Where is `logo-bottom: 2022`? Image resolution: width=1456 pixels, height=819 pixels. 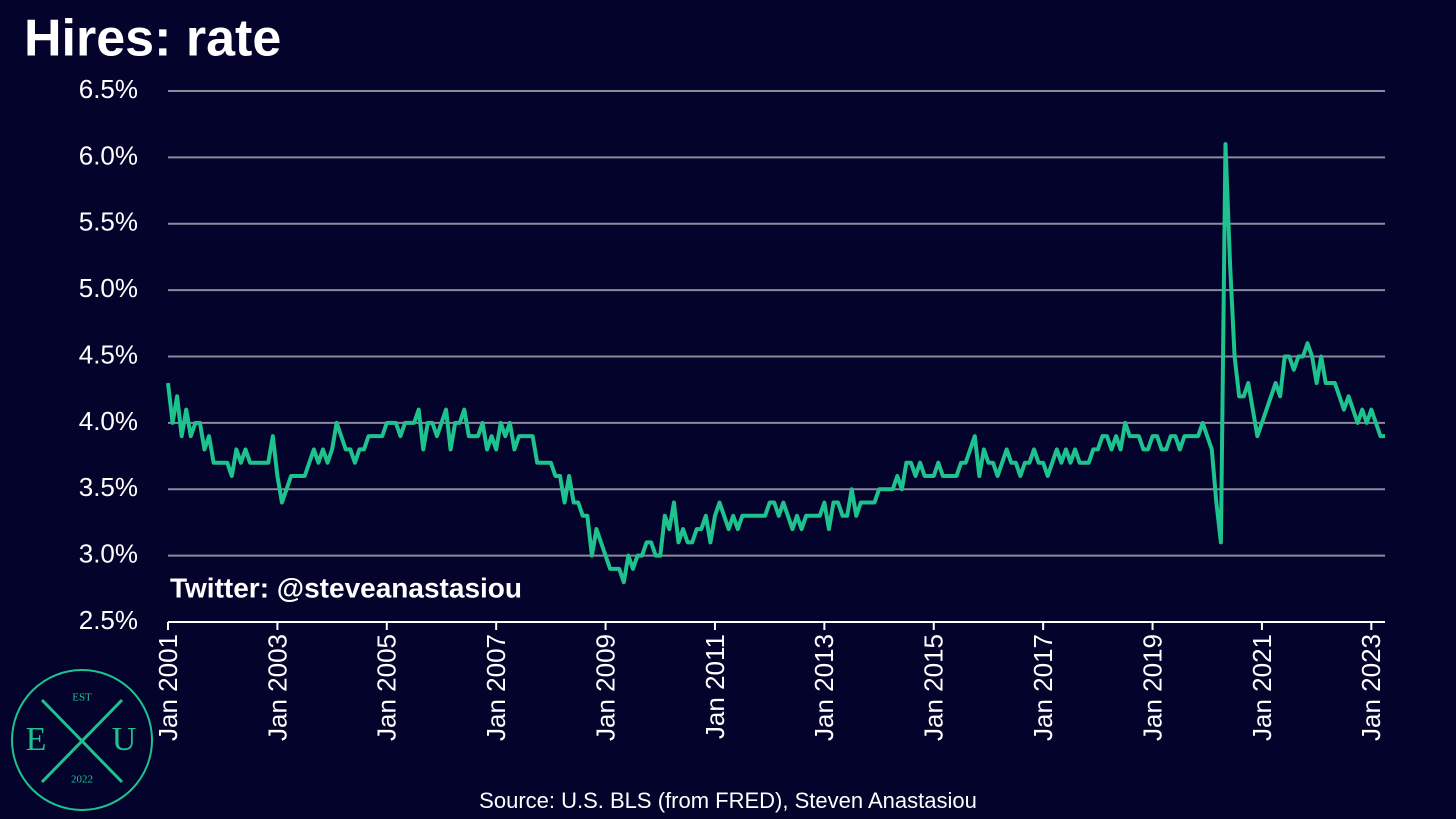
logo-bottom: 2022 is located at coordinates (82, 780).